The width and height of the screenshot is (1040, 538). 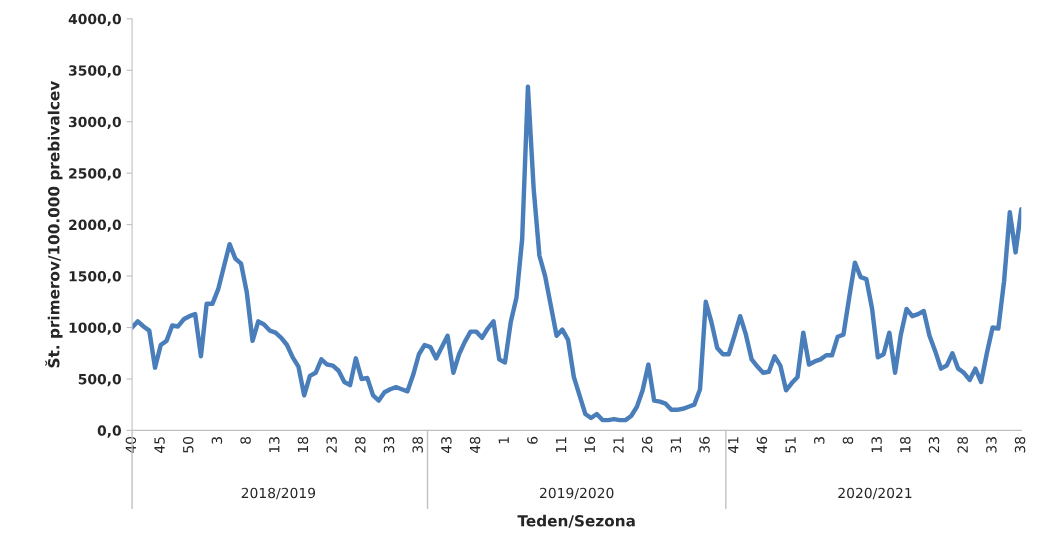 I want to click on x-tick-label: 46, so click(x=762, y=444).